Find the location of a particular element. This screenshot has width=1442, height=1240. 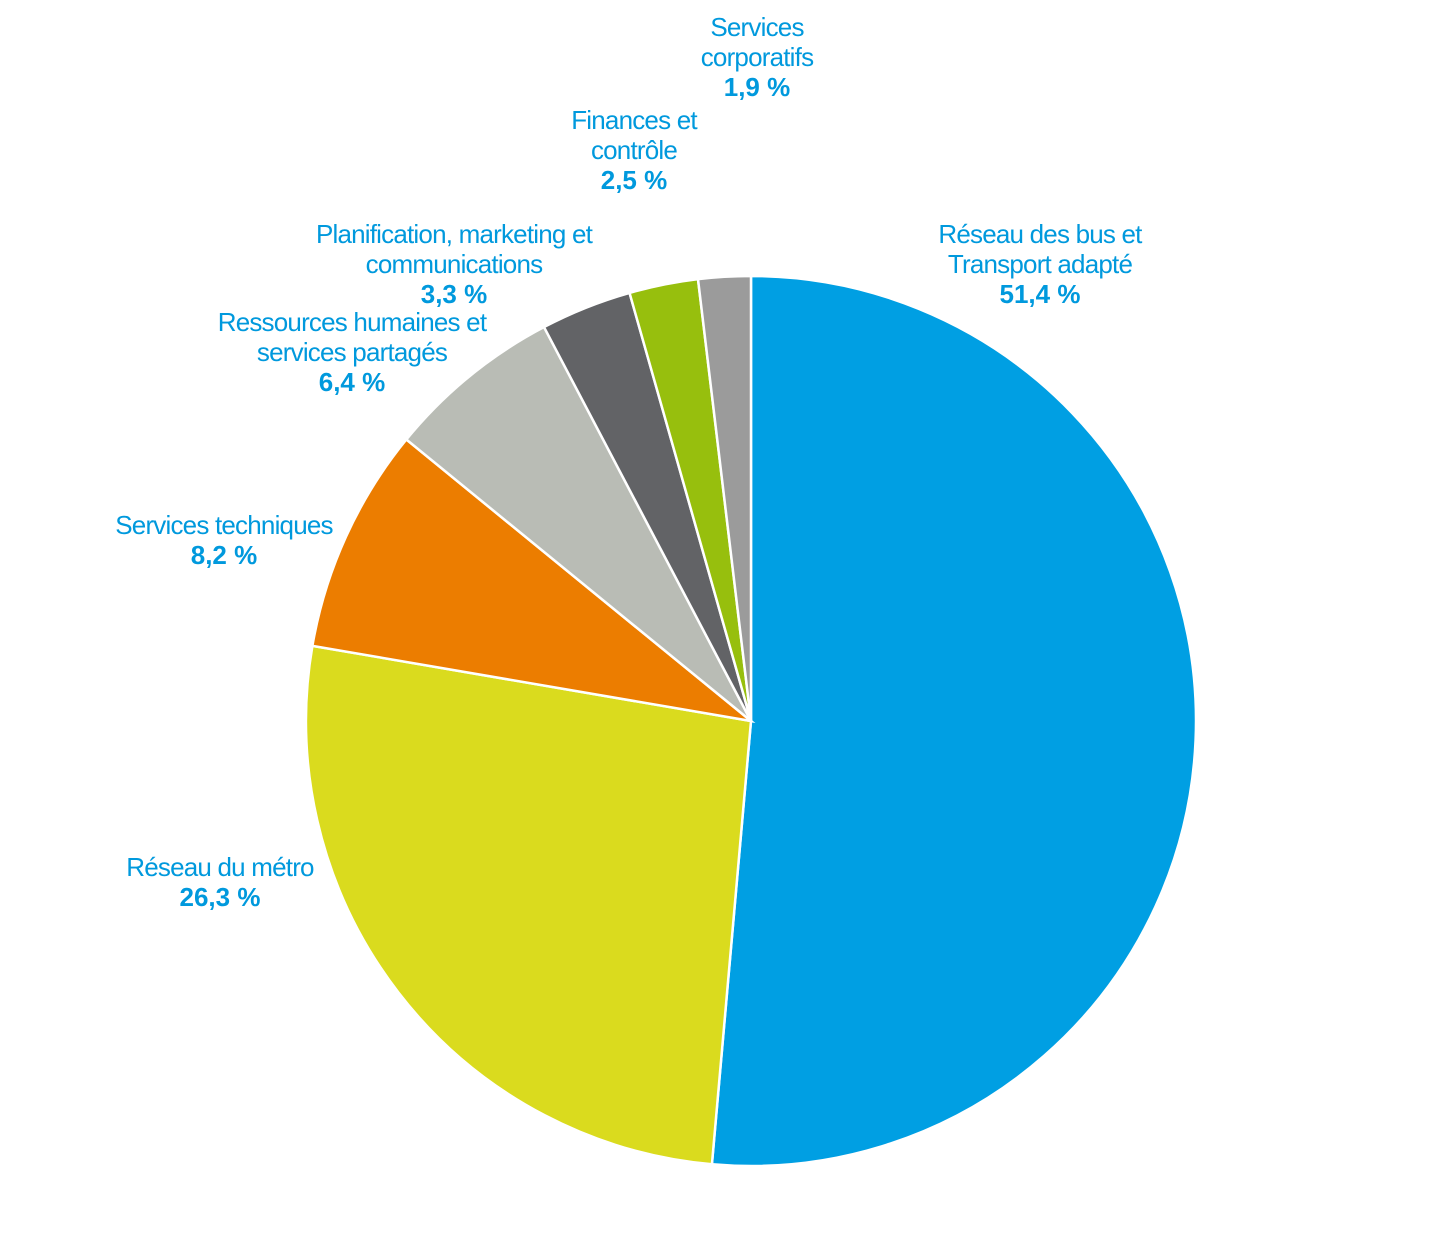

slice-label-2: Services techniques 8,2 % is located at coordinates (224, 540).